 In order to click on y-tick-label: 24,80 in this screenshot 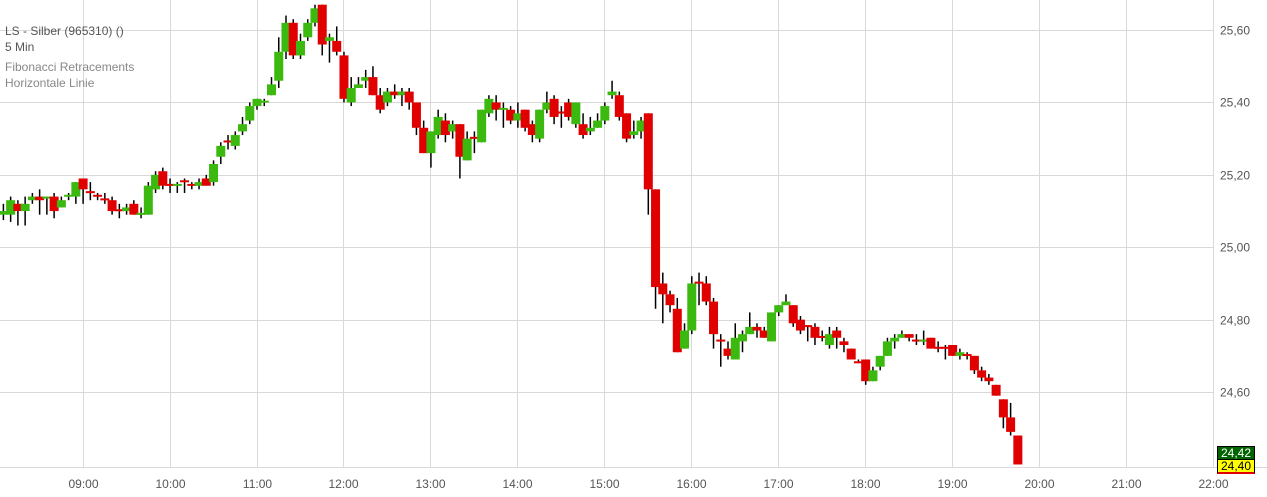, I will do `click(1235, 321)`.